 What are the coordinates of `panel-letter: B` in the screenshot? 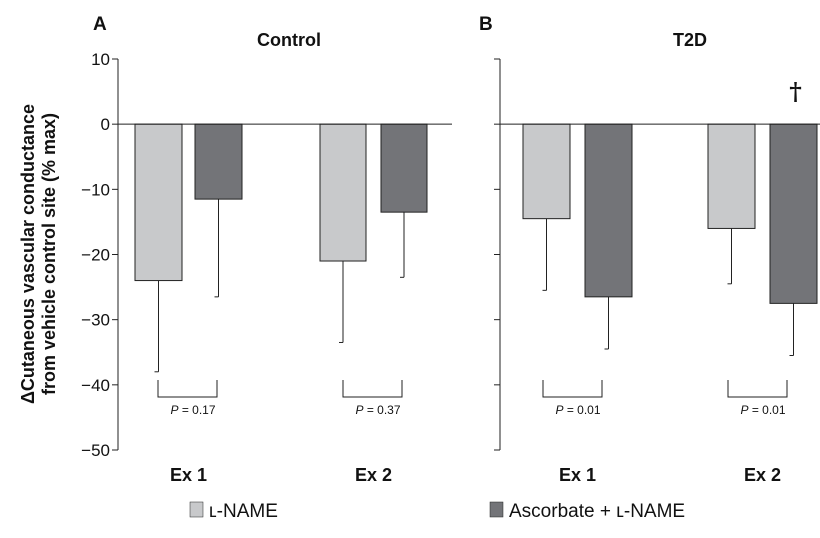 It's located at (486, 24).